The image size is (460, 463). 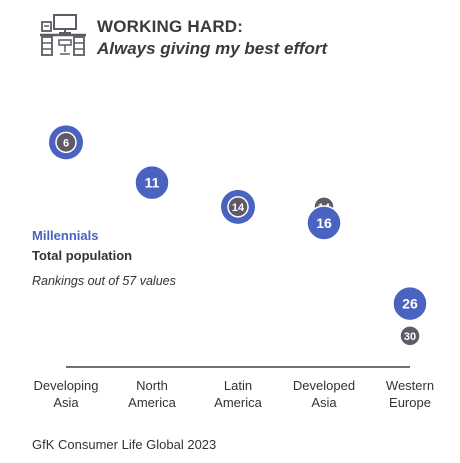 What do you see at coordinates (82, 255) in the screenshot?
I see `legend-total-population: Total population` at bounding box center [82, 255].